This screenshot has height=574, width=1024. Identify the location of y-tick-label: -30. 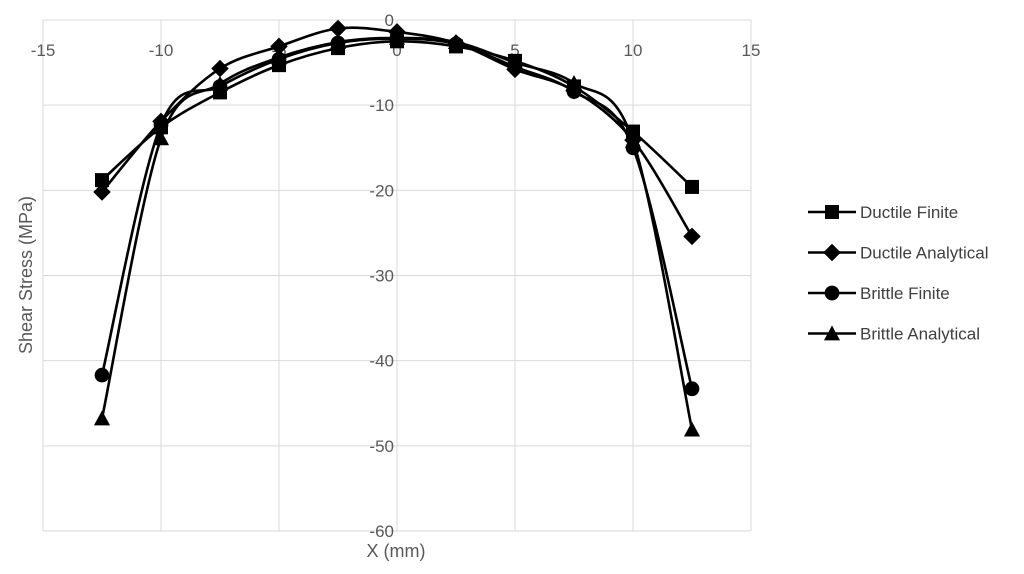
(381, 276).